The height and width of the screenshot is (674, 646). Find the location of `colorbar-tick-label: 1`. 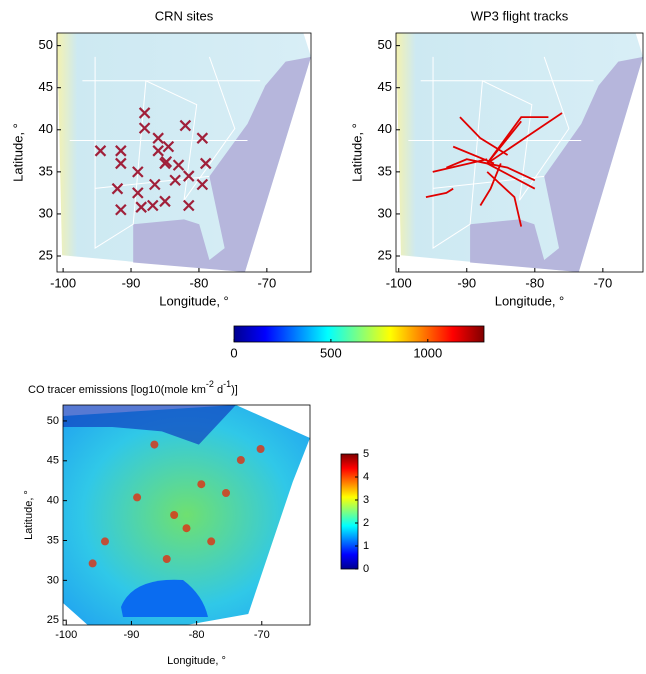

colorbar-tick-label: 1 is located at coordinates (366, 546).